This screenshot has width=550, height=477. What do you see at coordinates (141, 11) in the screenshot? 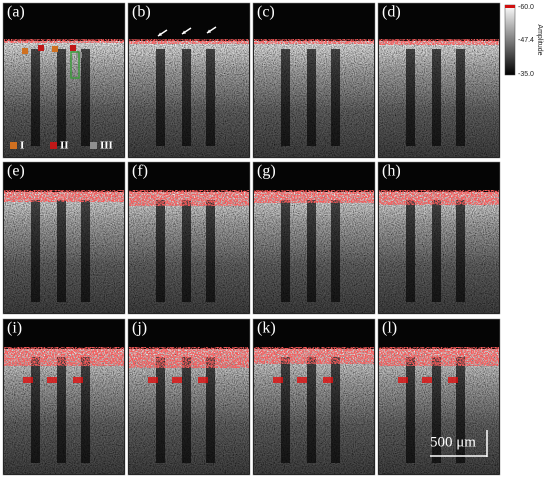
I see `panel-label: (b)` at bounding box center [141, 11].